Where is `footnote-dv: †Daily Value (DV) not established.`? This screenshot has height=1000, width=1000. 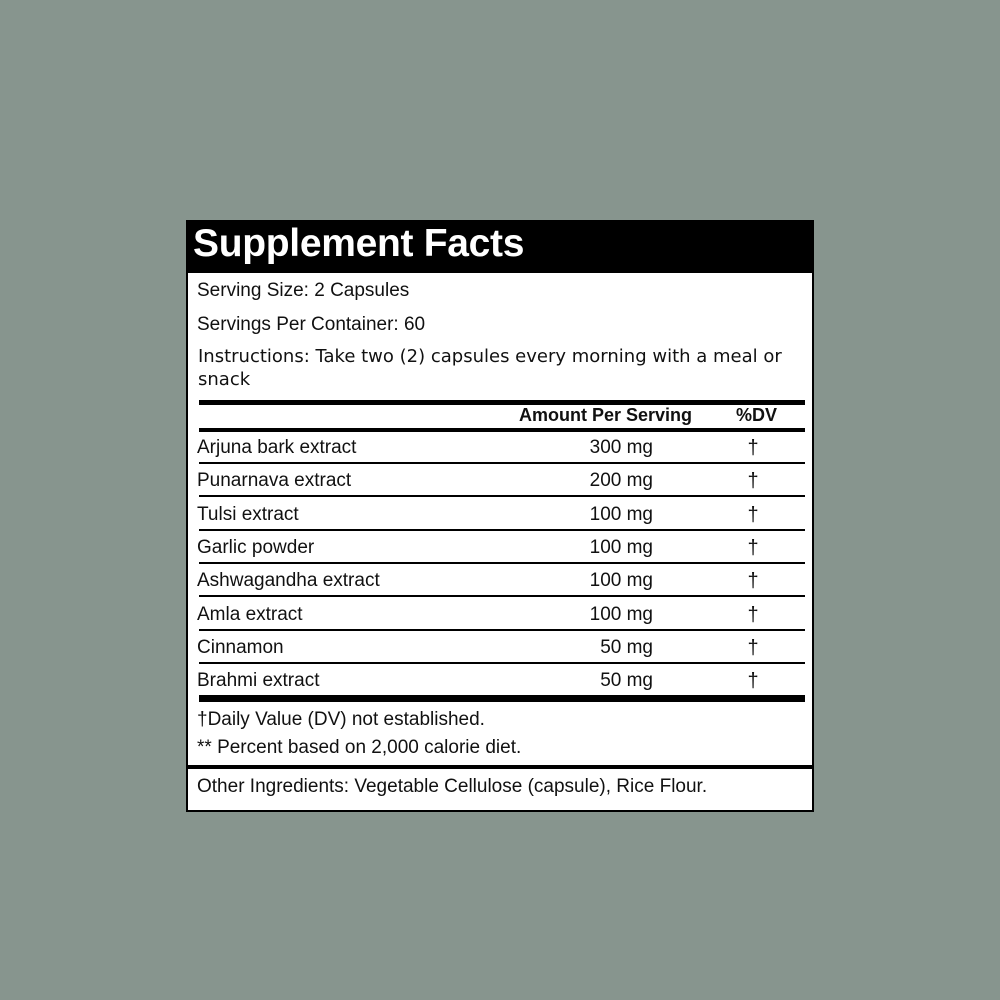 footnote-dv: †Daily Value (DV) not established. is located at coordinates (341, 719).